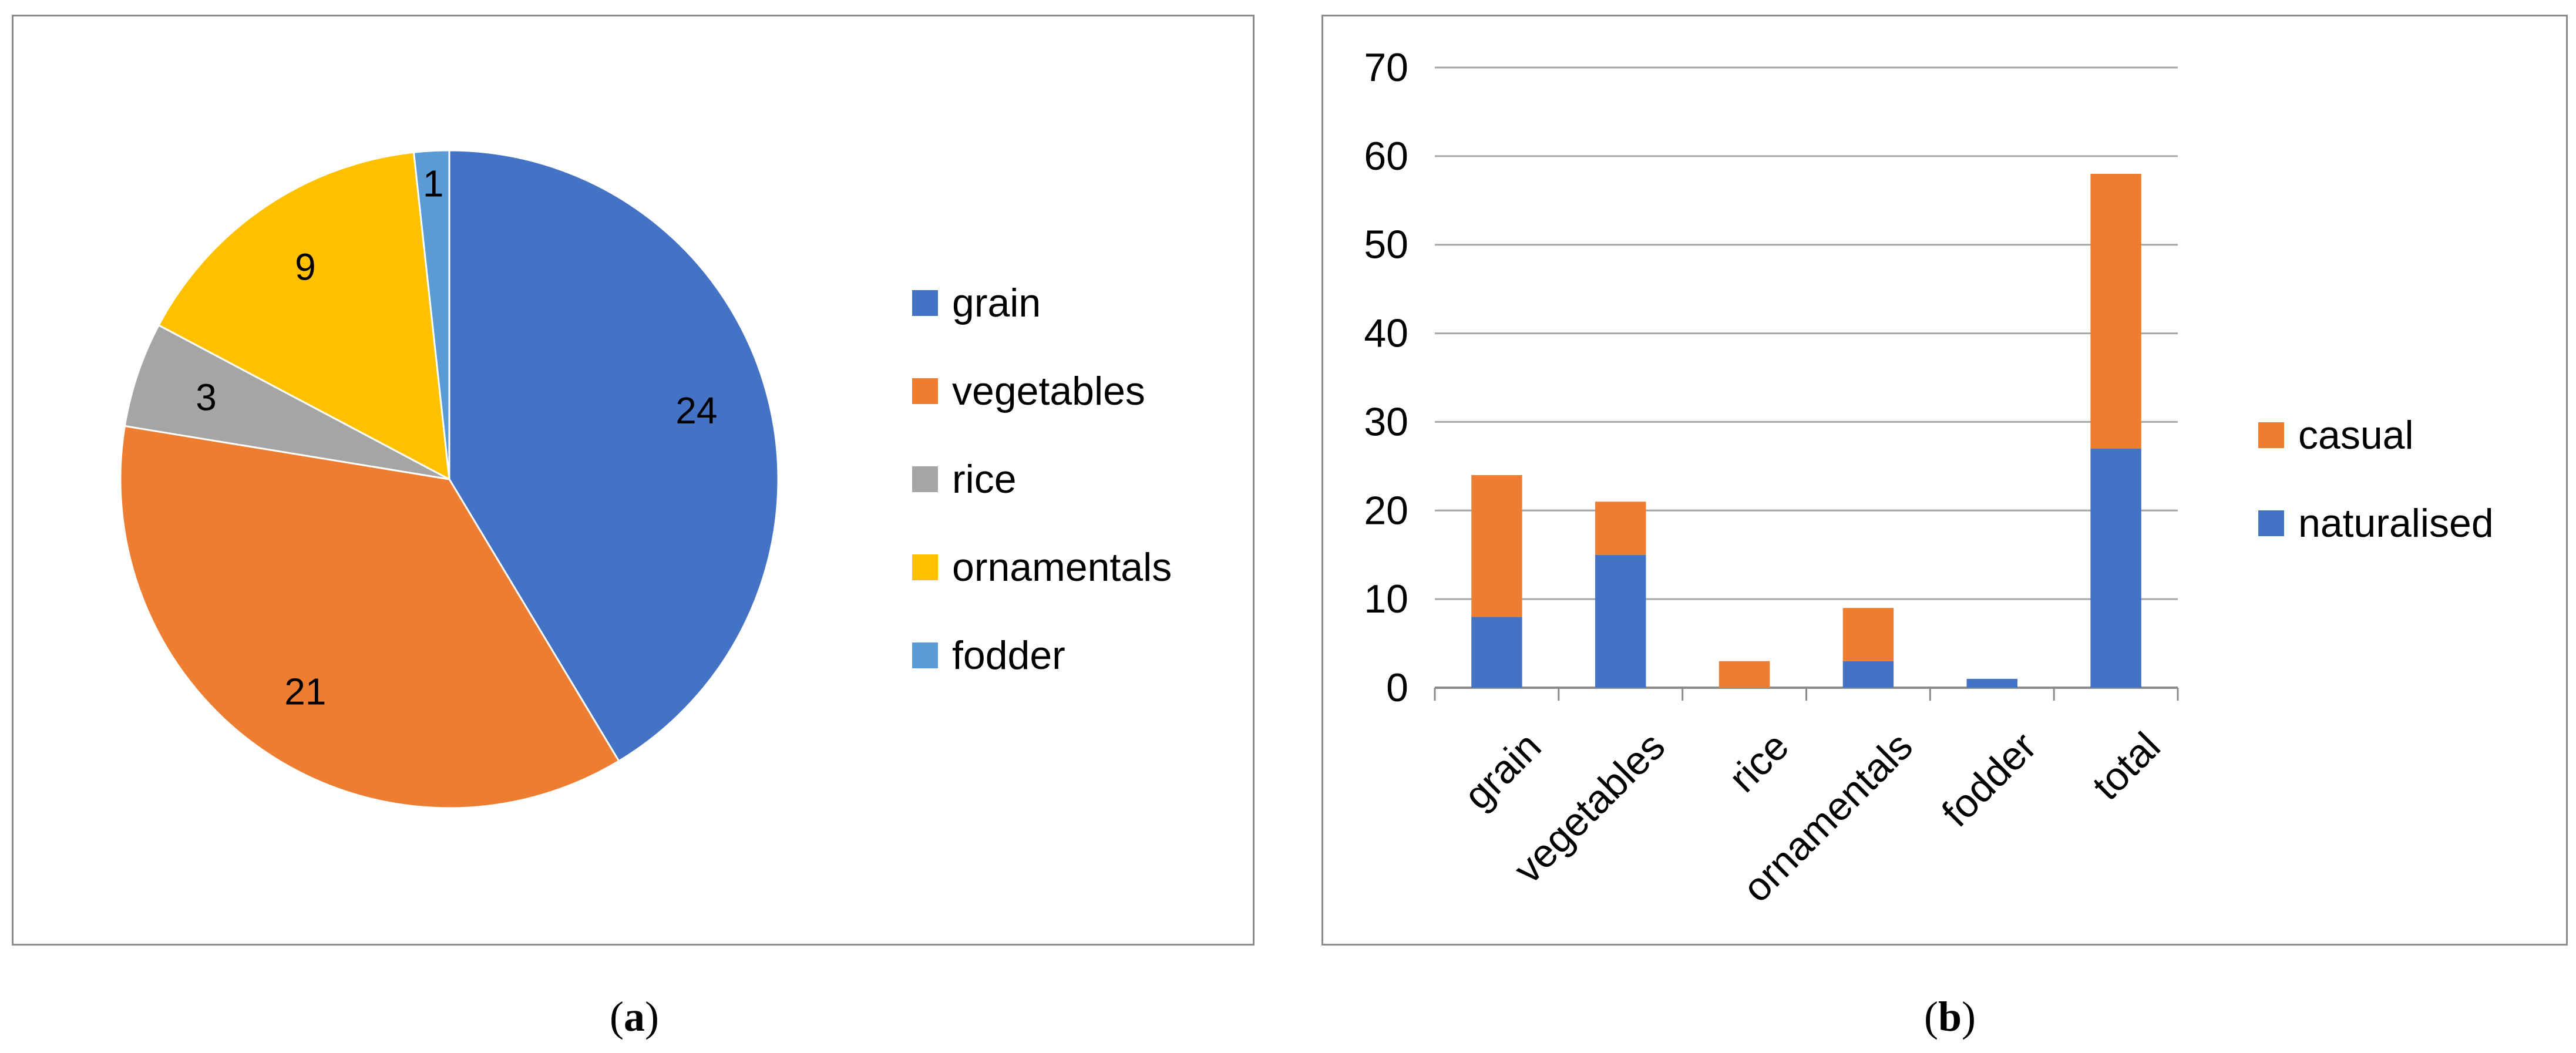  I want to click on caption-b-letter: b, so click(1950, 1017).